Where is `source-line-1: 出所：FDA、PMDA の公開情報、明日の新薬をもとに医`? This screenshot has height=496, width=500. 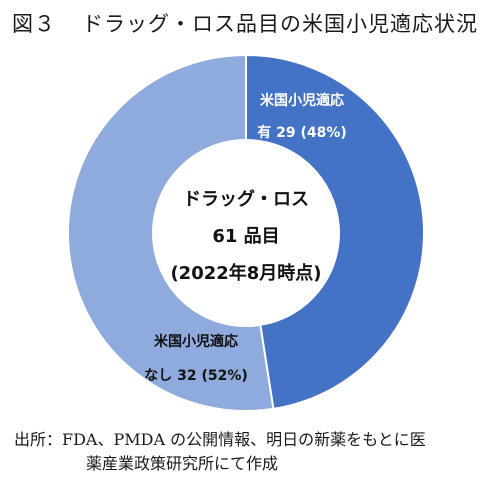
source-line-1: 出所：FDA、PMDA の公開情報、明日の新薬をもとに医 is located at coordinates (220, 439).